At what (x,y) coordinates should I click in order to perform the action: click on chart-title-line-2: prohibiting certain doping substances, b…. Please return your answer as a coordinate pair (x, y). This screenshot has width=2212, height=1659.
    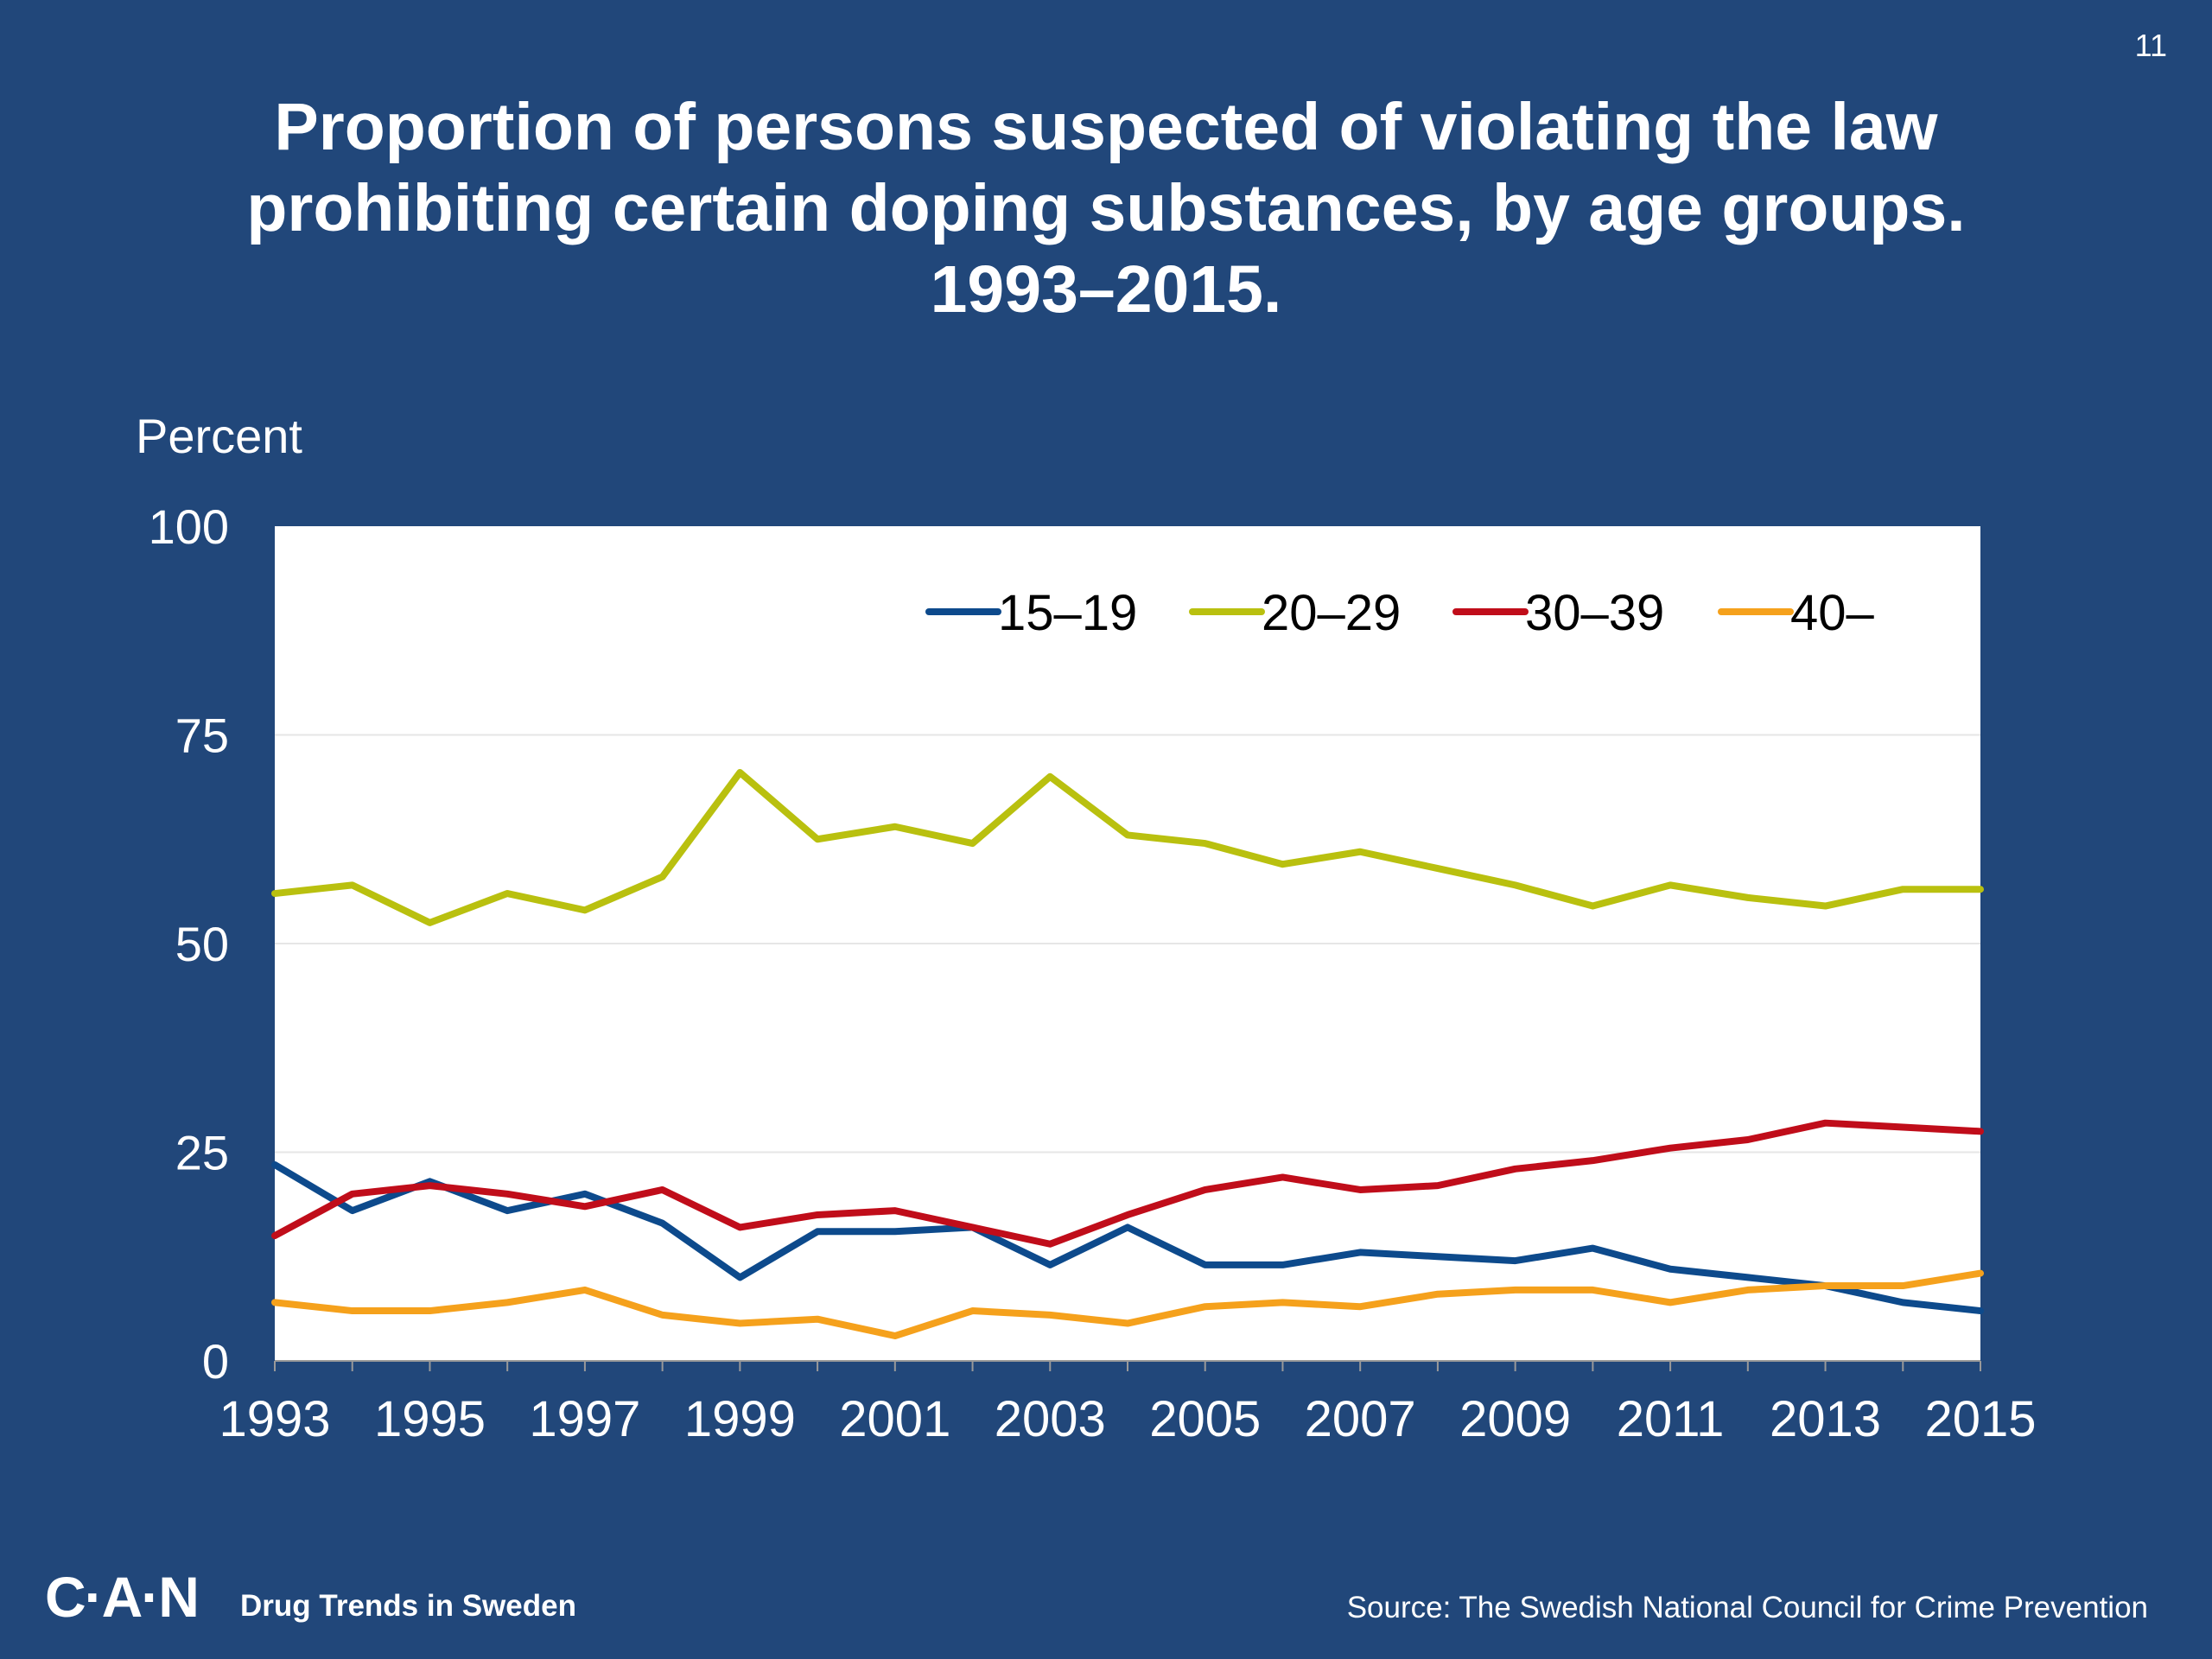
    Looking at the image, I should click on (1106, 208).